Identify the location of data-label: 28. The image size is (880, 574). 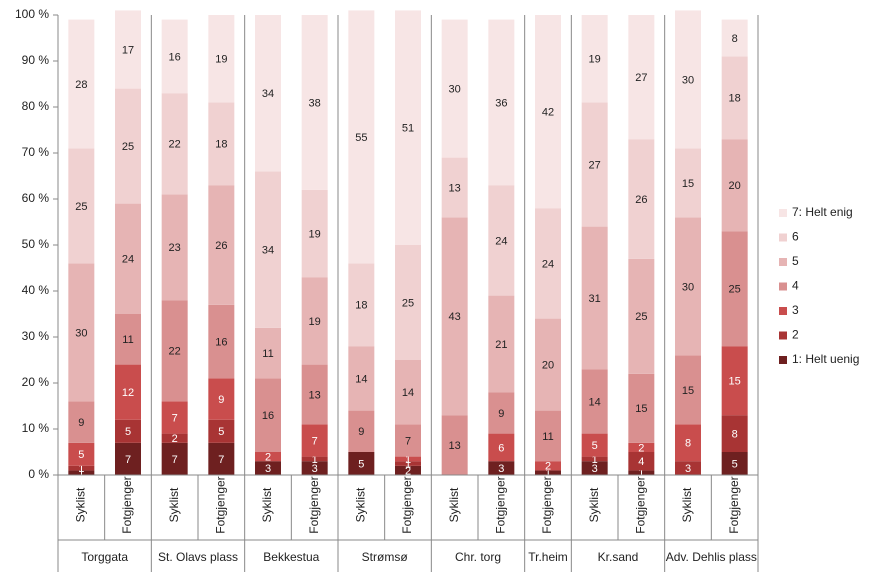
(81, 85).